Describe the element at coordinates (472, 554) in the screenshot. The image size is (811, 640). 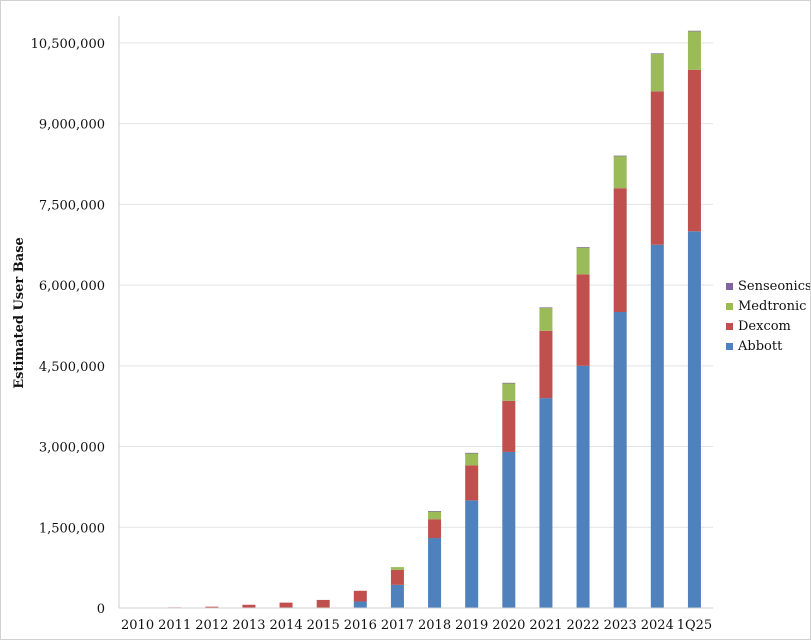
I see `bar-abbott-2019` at that location.